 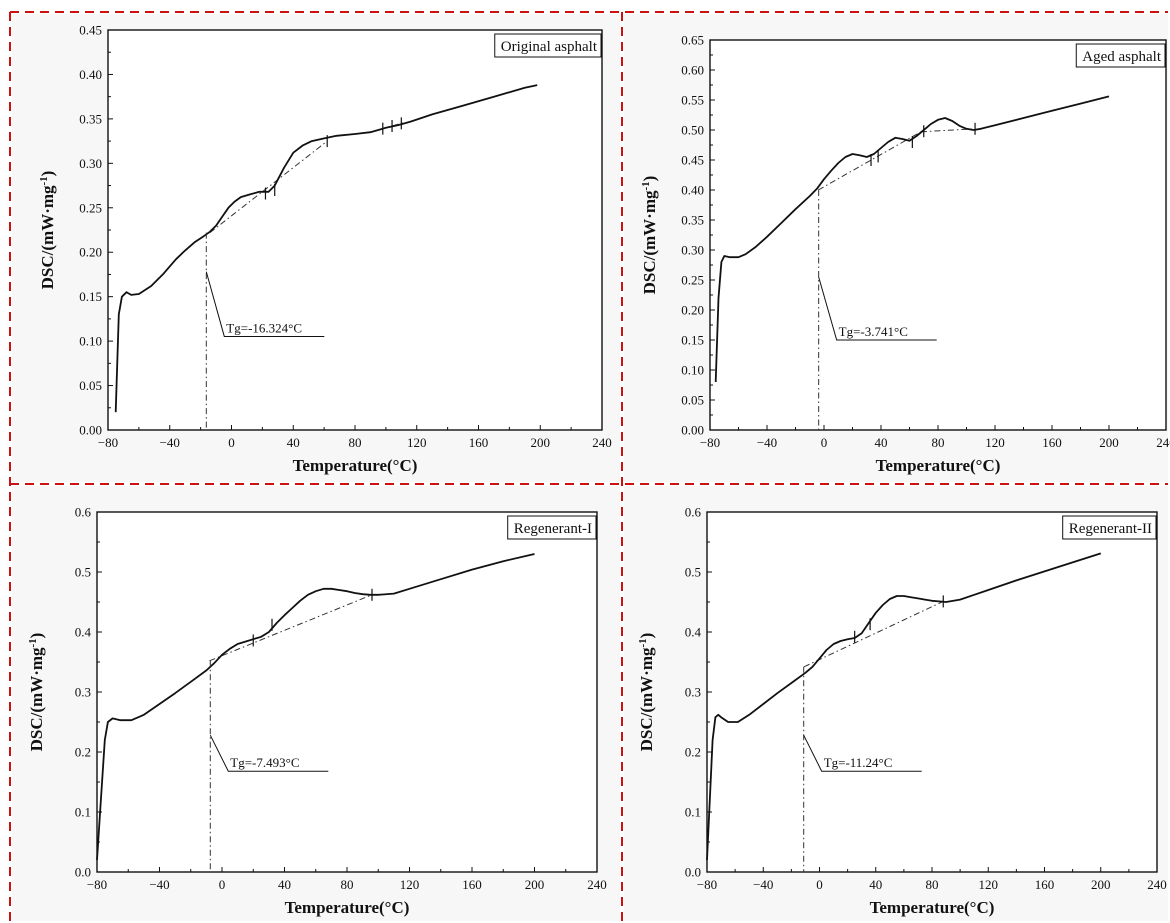 I want to click on legend-label: Aged asphalt, so click(x=1122, y=57).